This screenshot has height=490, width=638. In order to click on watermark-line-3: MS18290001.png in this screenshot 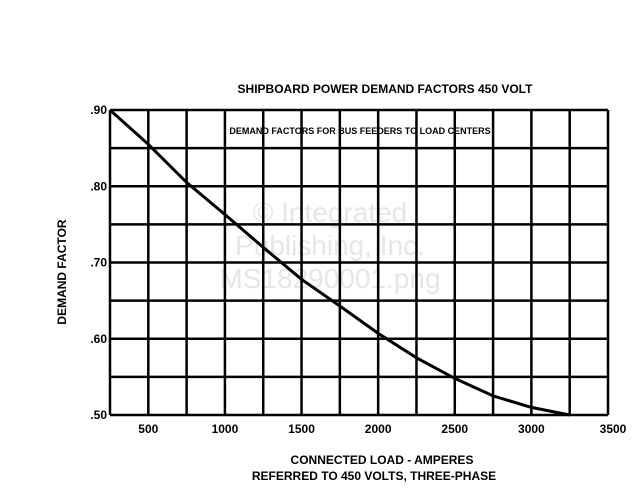, I will do `click(329, 278)`.